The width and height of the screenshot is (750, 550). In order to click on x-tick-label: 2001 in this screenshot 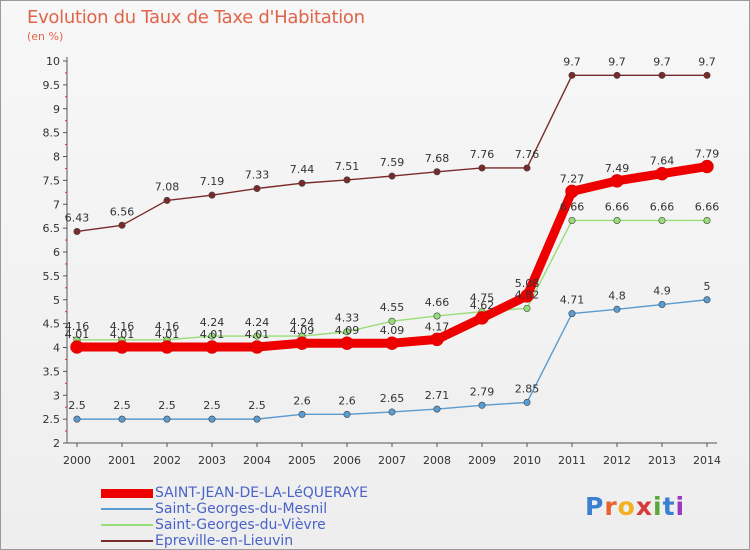, I will do `click(122, 460)`.